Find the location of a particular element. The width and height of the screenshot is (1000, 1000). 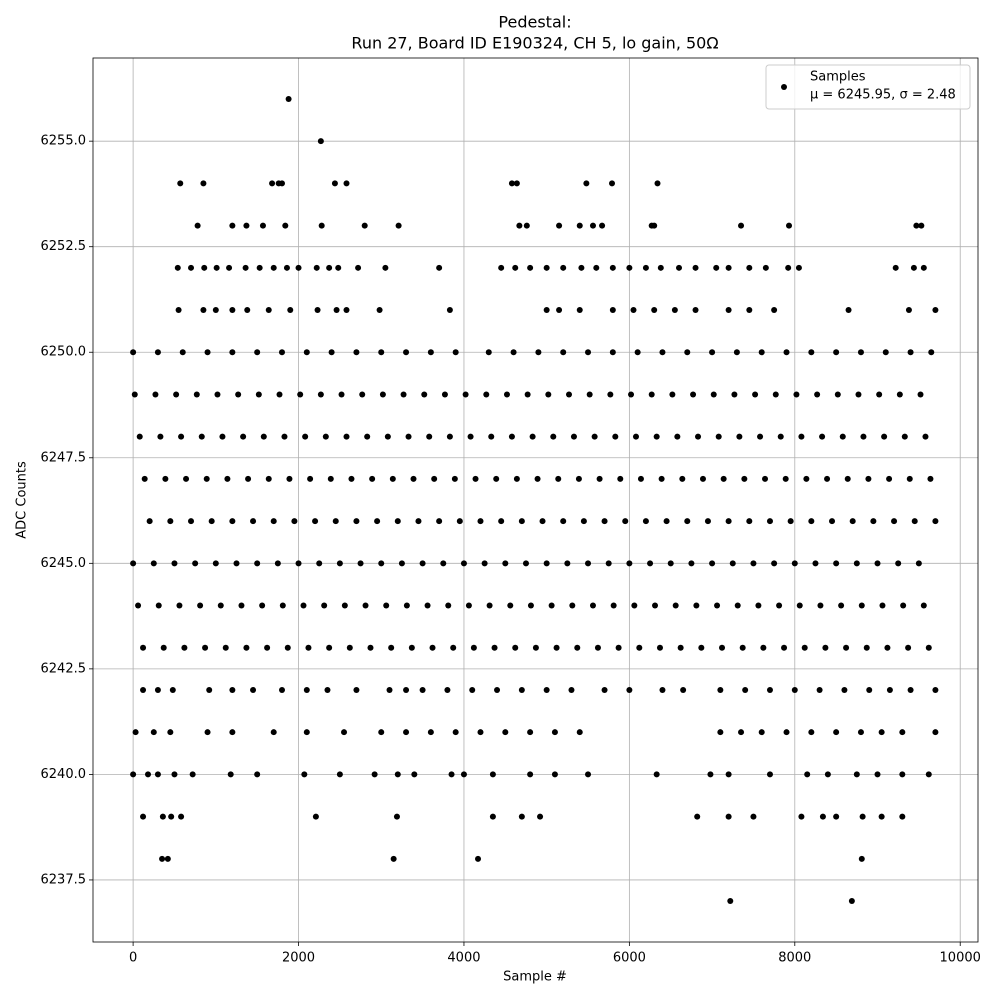

legend-box is located at coordinates (868, 87).